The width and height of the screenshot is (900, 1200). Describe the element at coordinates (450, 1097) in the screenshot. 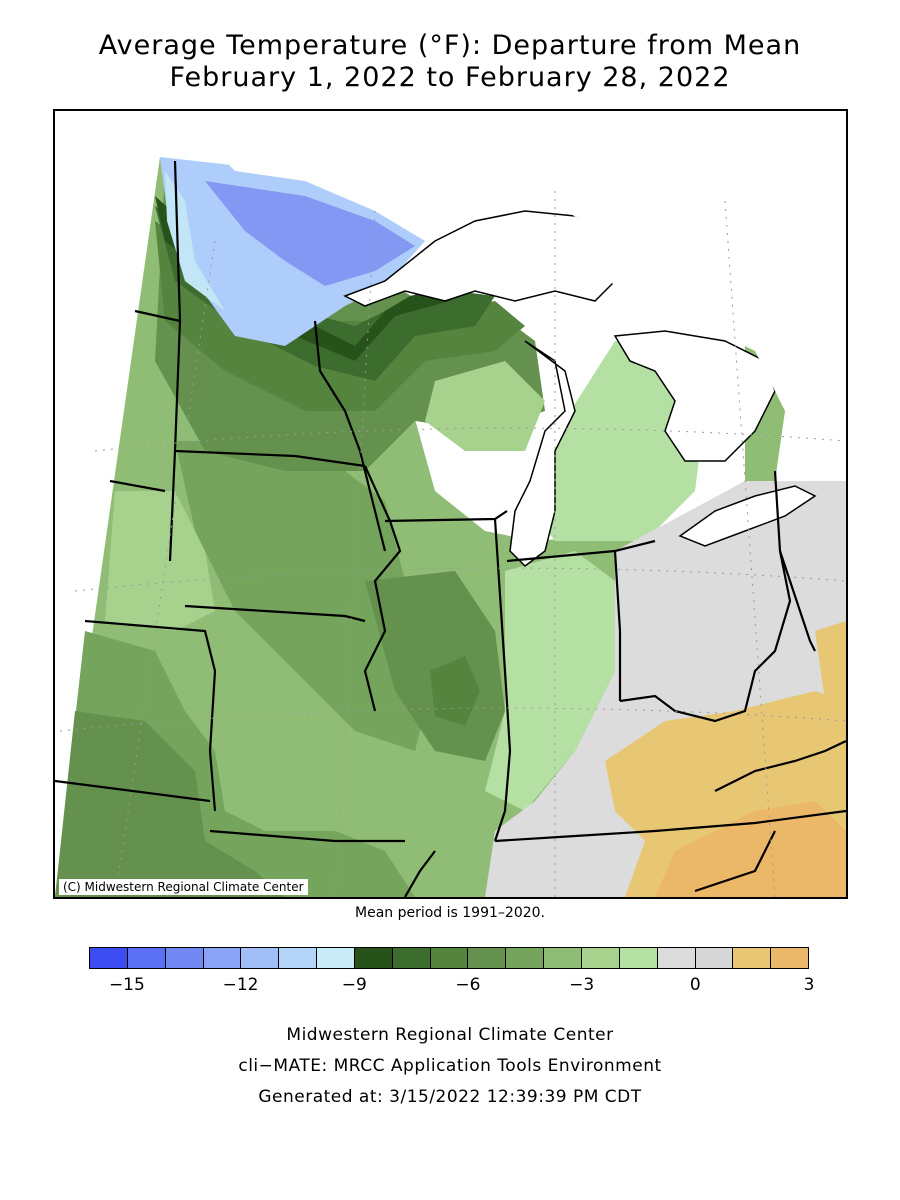

I see `footer-generated: Generated at: 3/15/2022 12:39:39 PM CDT` at that location.